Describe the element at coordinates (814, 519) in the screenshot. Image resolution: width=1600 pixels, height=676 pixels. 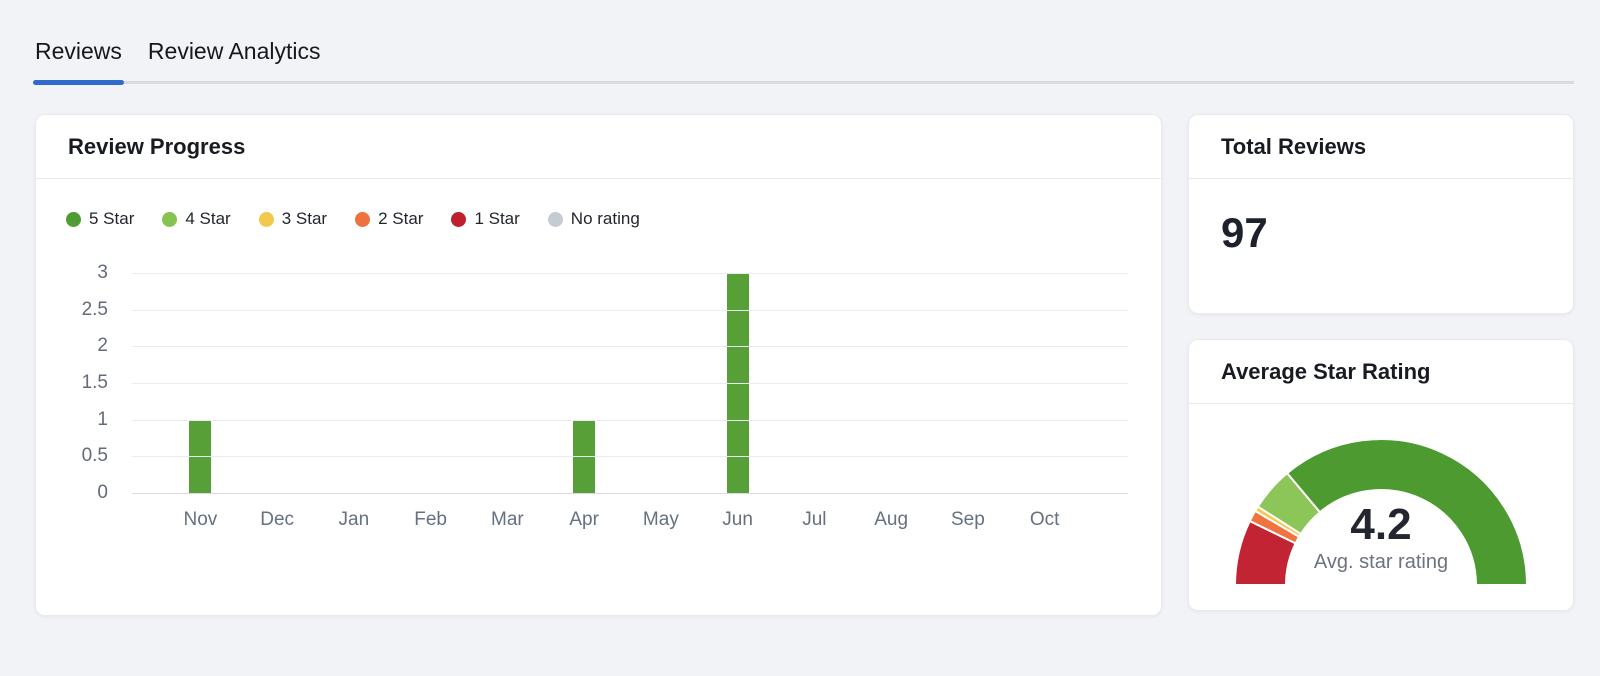
I see `x-axis-label-jul: Jul` at that location.